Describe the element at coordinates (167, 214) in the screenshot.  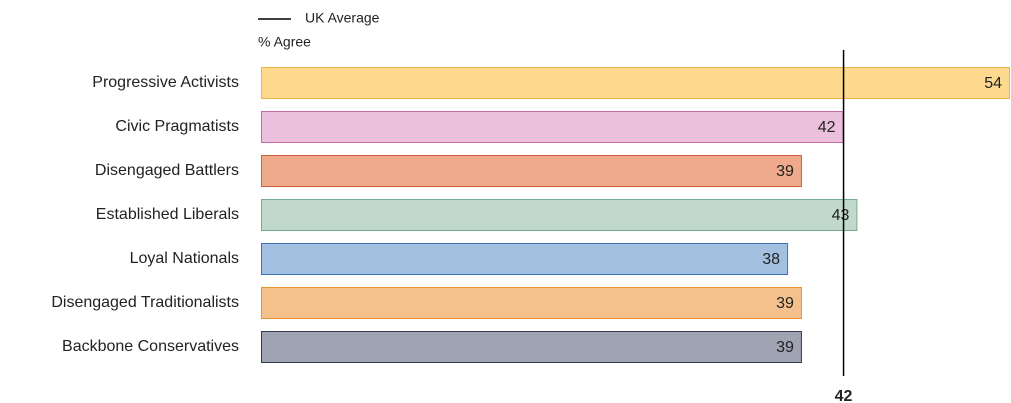
I see `category-label: Established Liberals` at that location.